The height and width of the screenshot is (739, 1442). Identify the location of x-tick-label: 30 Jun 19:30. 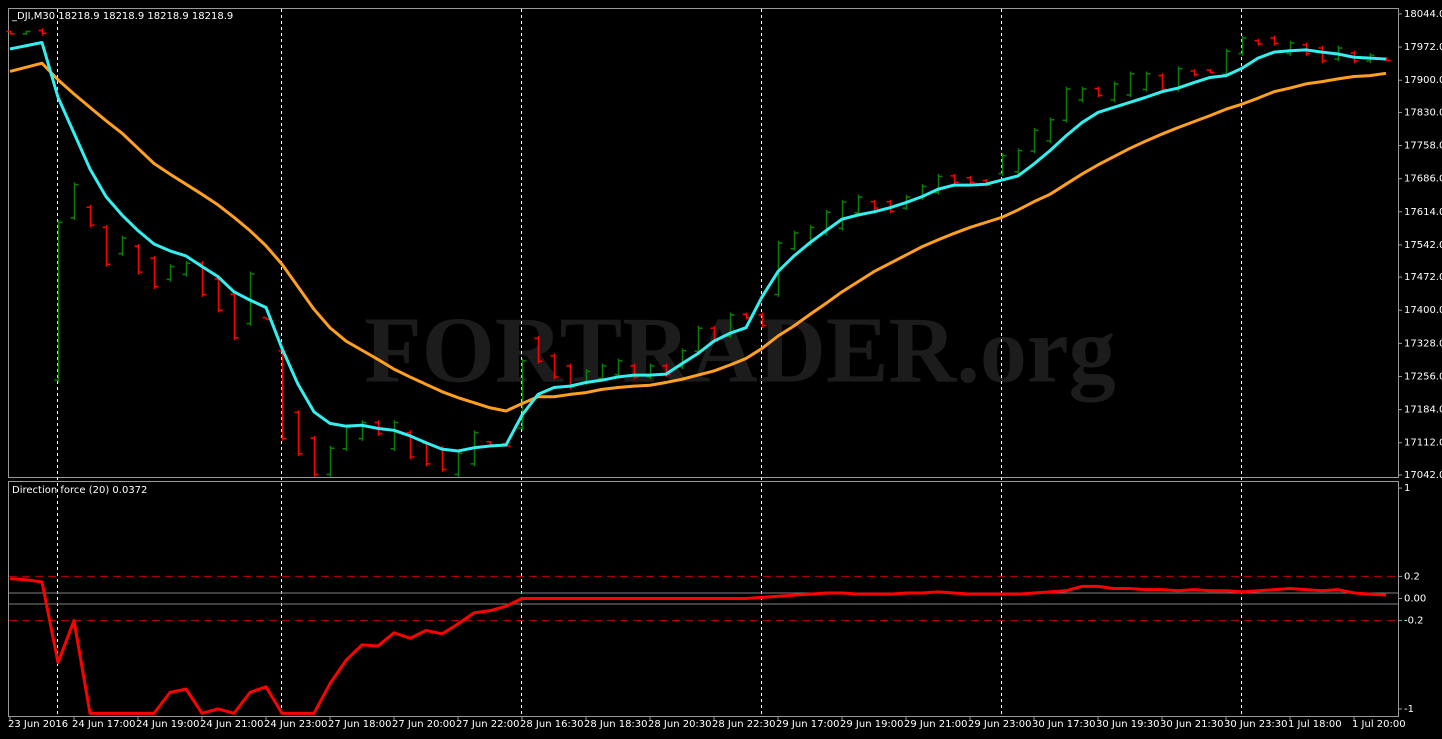
(1128, 724).